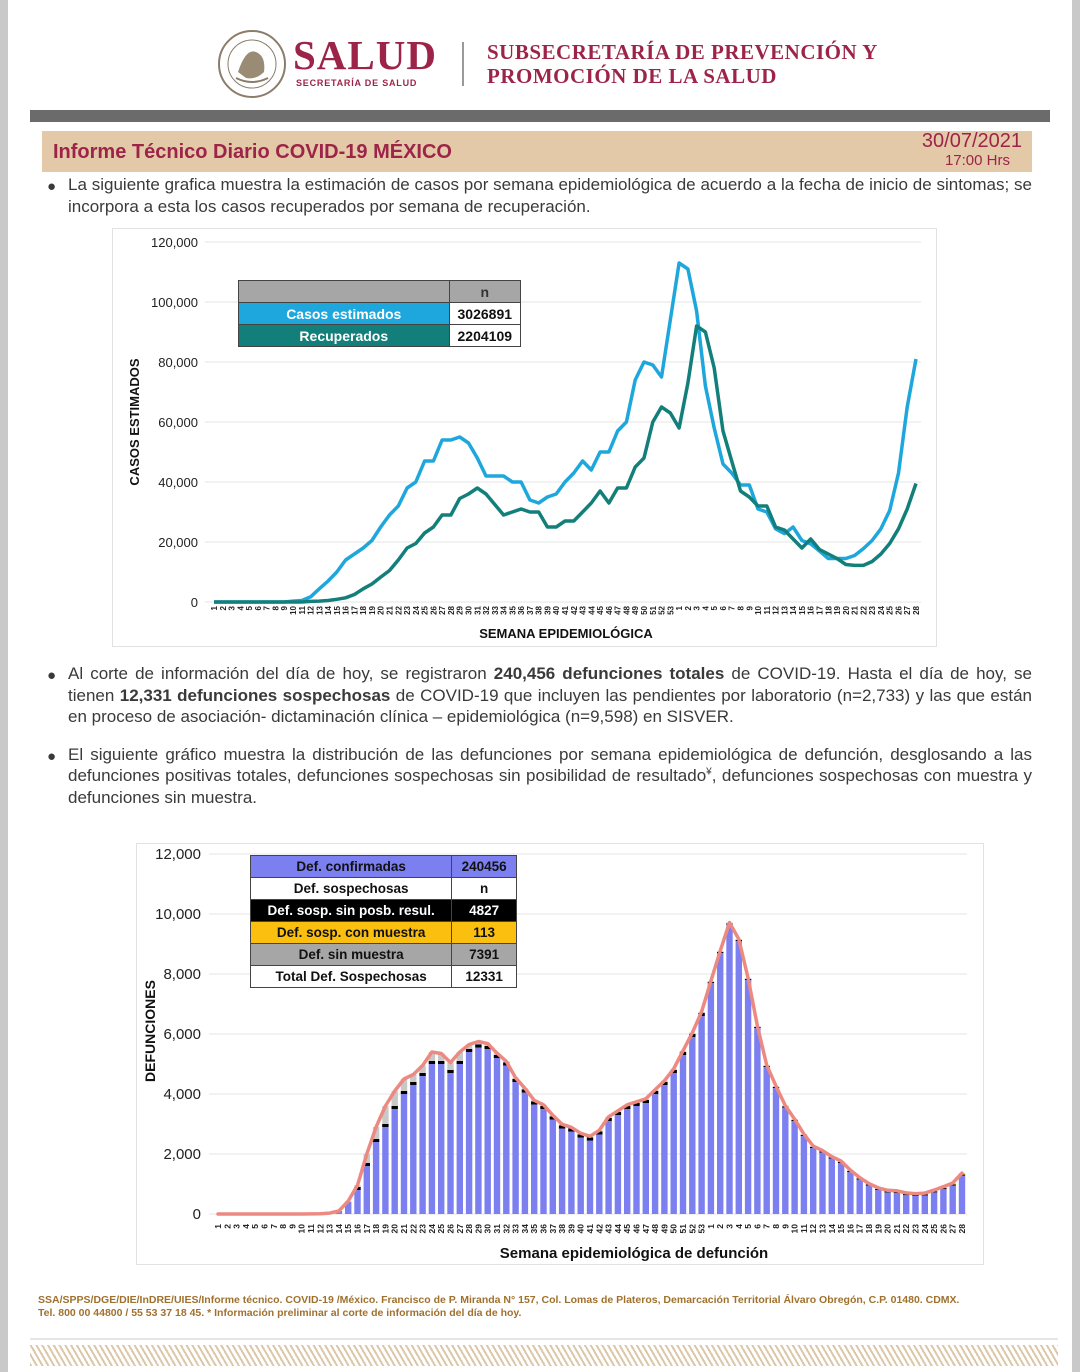 This screenshot has height=1372, width=1080. I want to click on x-tick-label: 1, so click(679, 607).